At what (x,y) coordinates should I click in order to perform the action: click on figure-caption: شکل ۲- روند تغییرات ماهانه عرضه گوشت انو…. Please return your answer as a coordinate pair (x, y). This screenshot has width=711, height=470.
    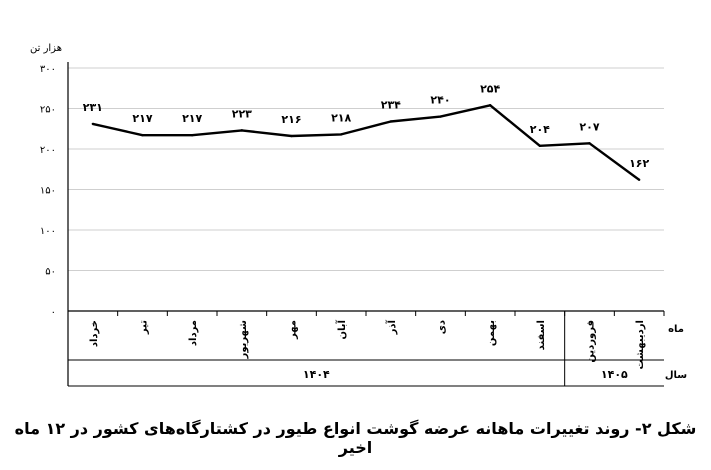
    Looking at the image, I should click on (355, 438).